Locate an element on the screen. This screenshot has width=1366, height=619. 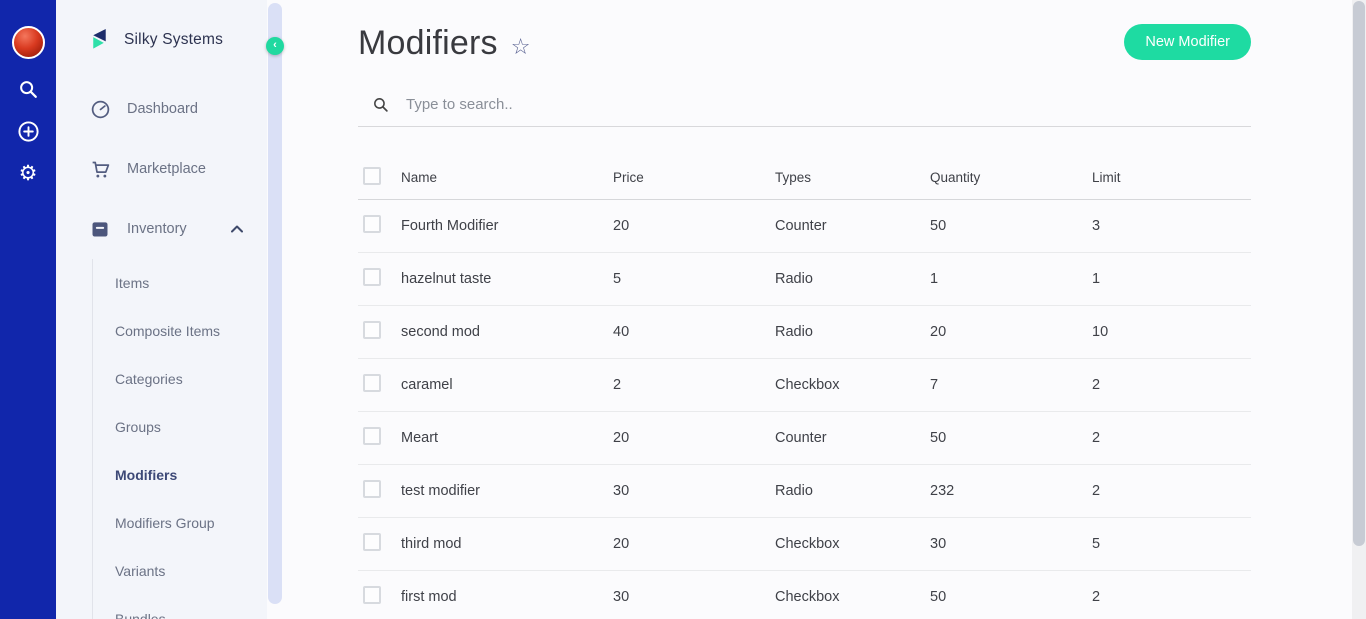
table-row: third mod 20 Checkbox 30 5 is located at coordinates (804, 544).